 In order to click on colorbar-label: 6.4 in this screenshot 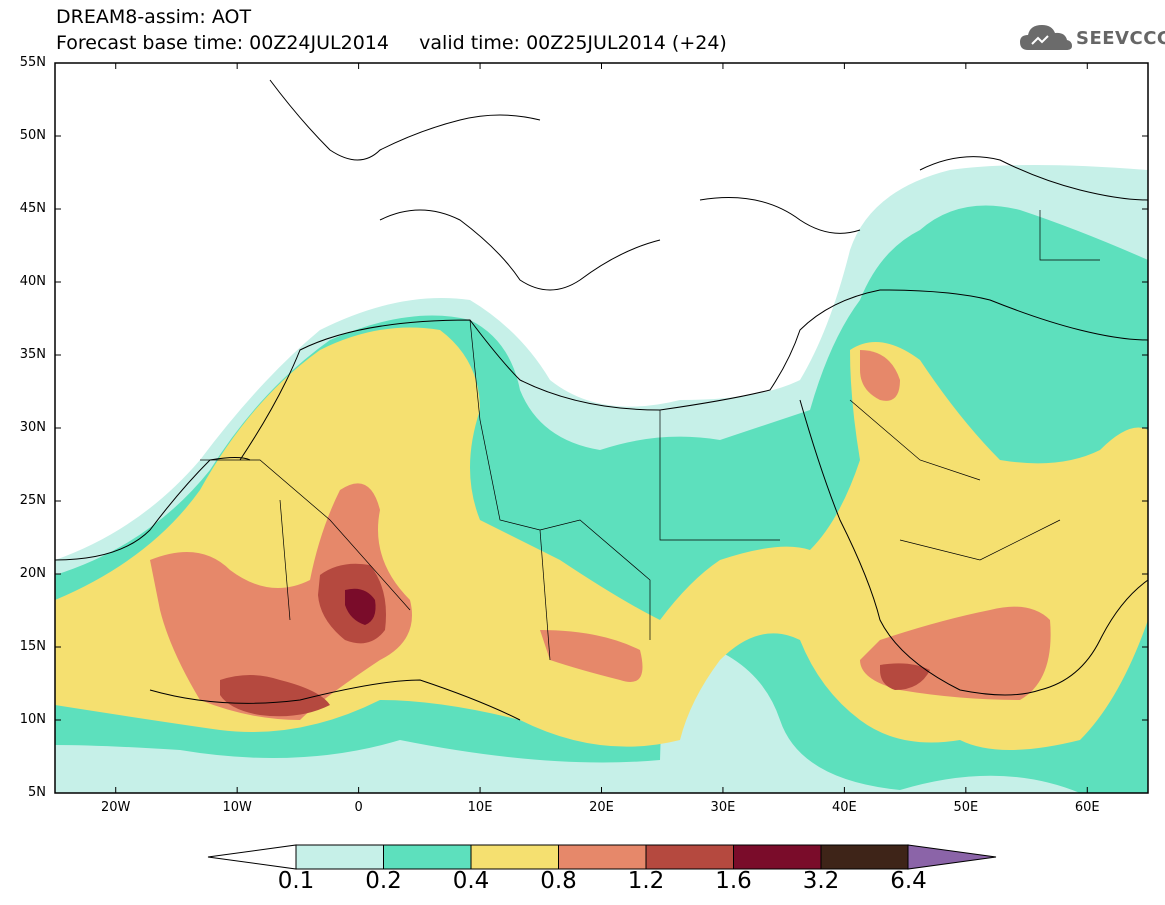, I will do `click(908, 881)`.